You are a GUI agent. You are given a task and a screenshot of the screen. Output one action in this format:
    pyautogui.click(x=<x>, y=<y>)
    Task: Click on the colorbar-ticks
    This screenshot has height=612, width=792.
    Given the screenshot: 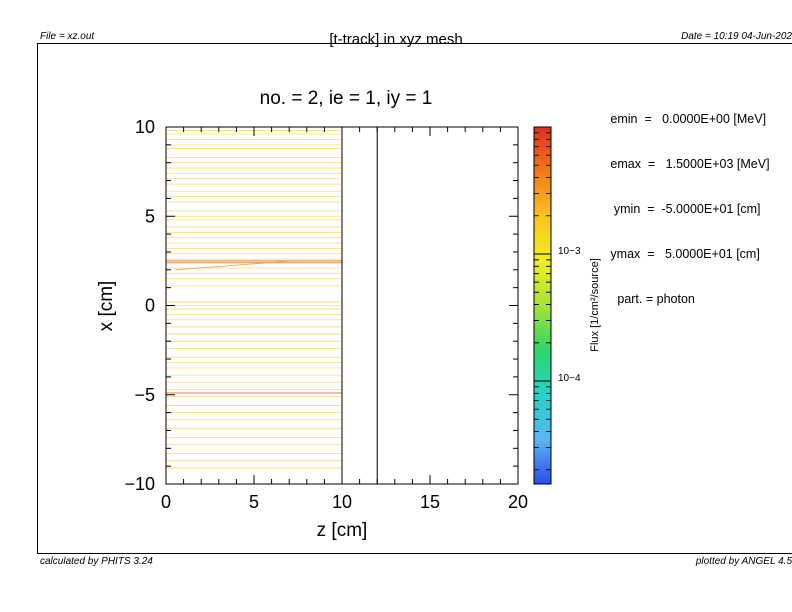 What is the action you would take?
    pyautogui.click(x=542, y=301)
    